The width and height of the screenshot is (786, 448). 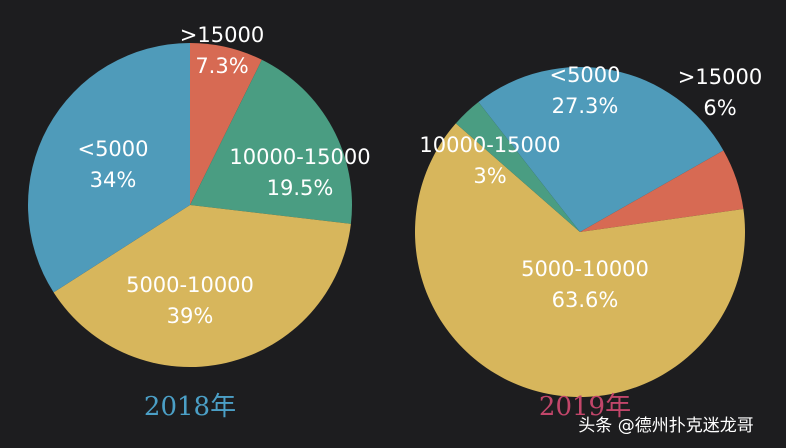 I want to click on slice-value-label: 63.6%, so click(x=585, y=300).